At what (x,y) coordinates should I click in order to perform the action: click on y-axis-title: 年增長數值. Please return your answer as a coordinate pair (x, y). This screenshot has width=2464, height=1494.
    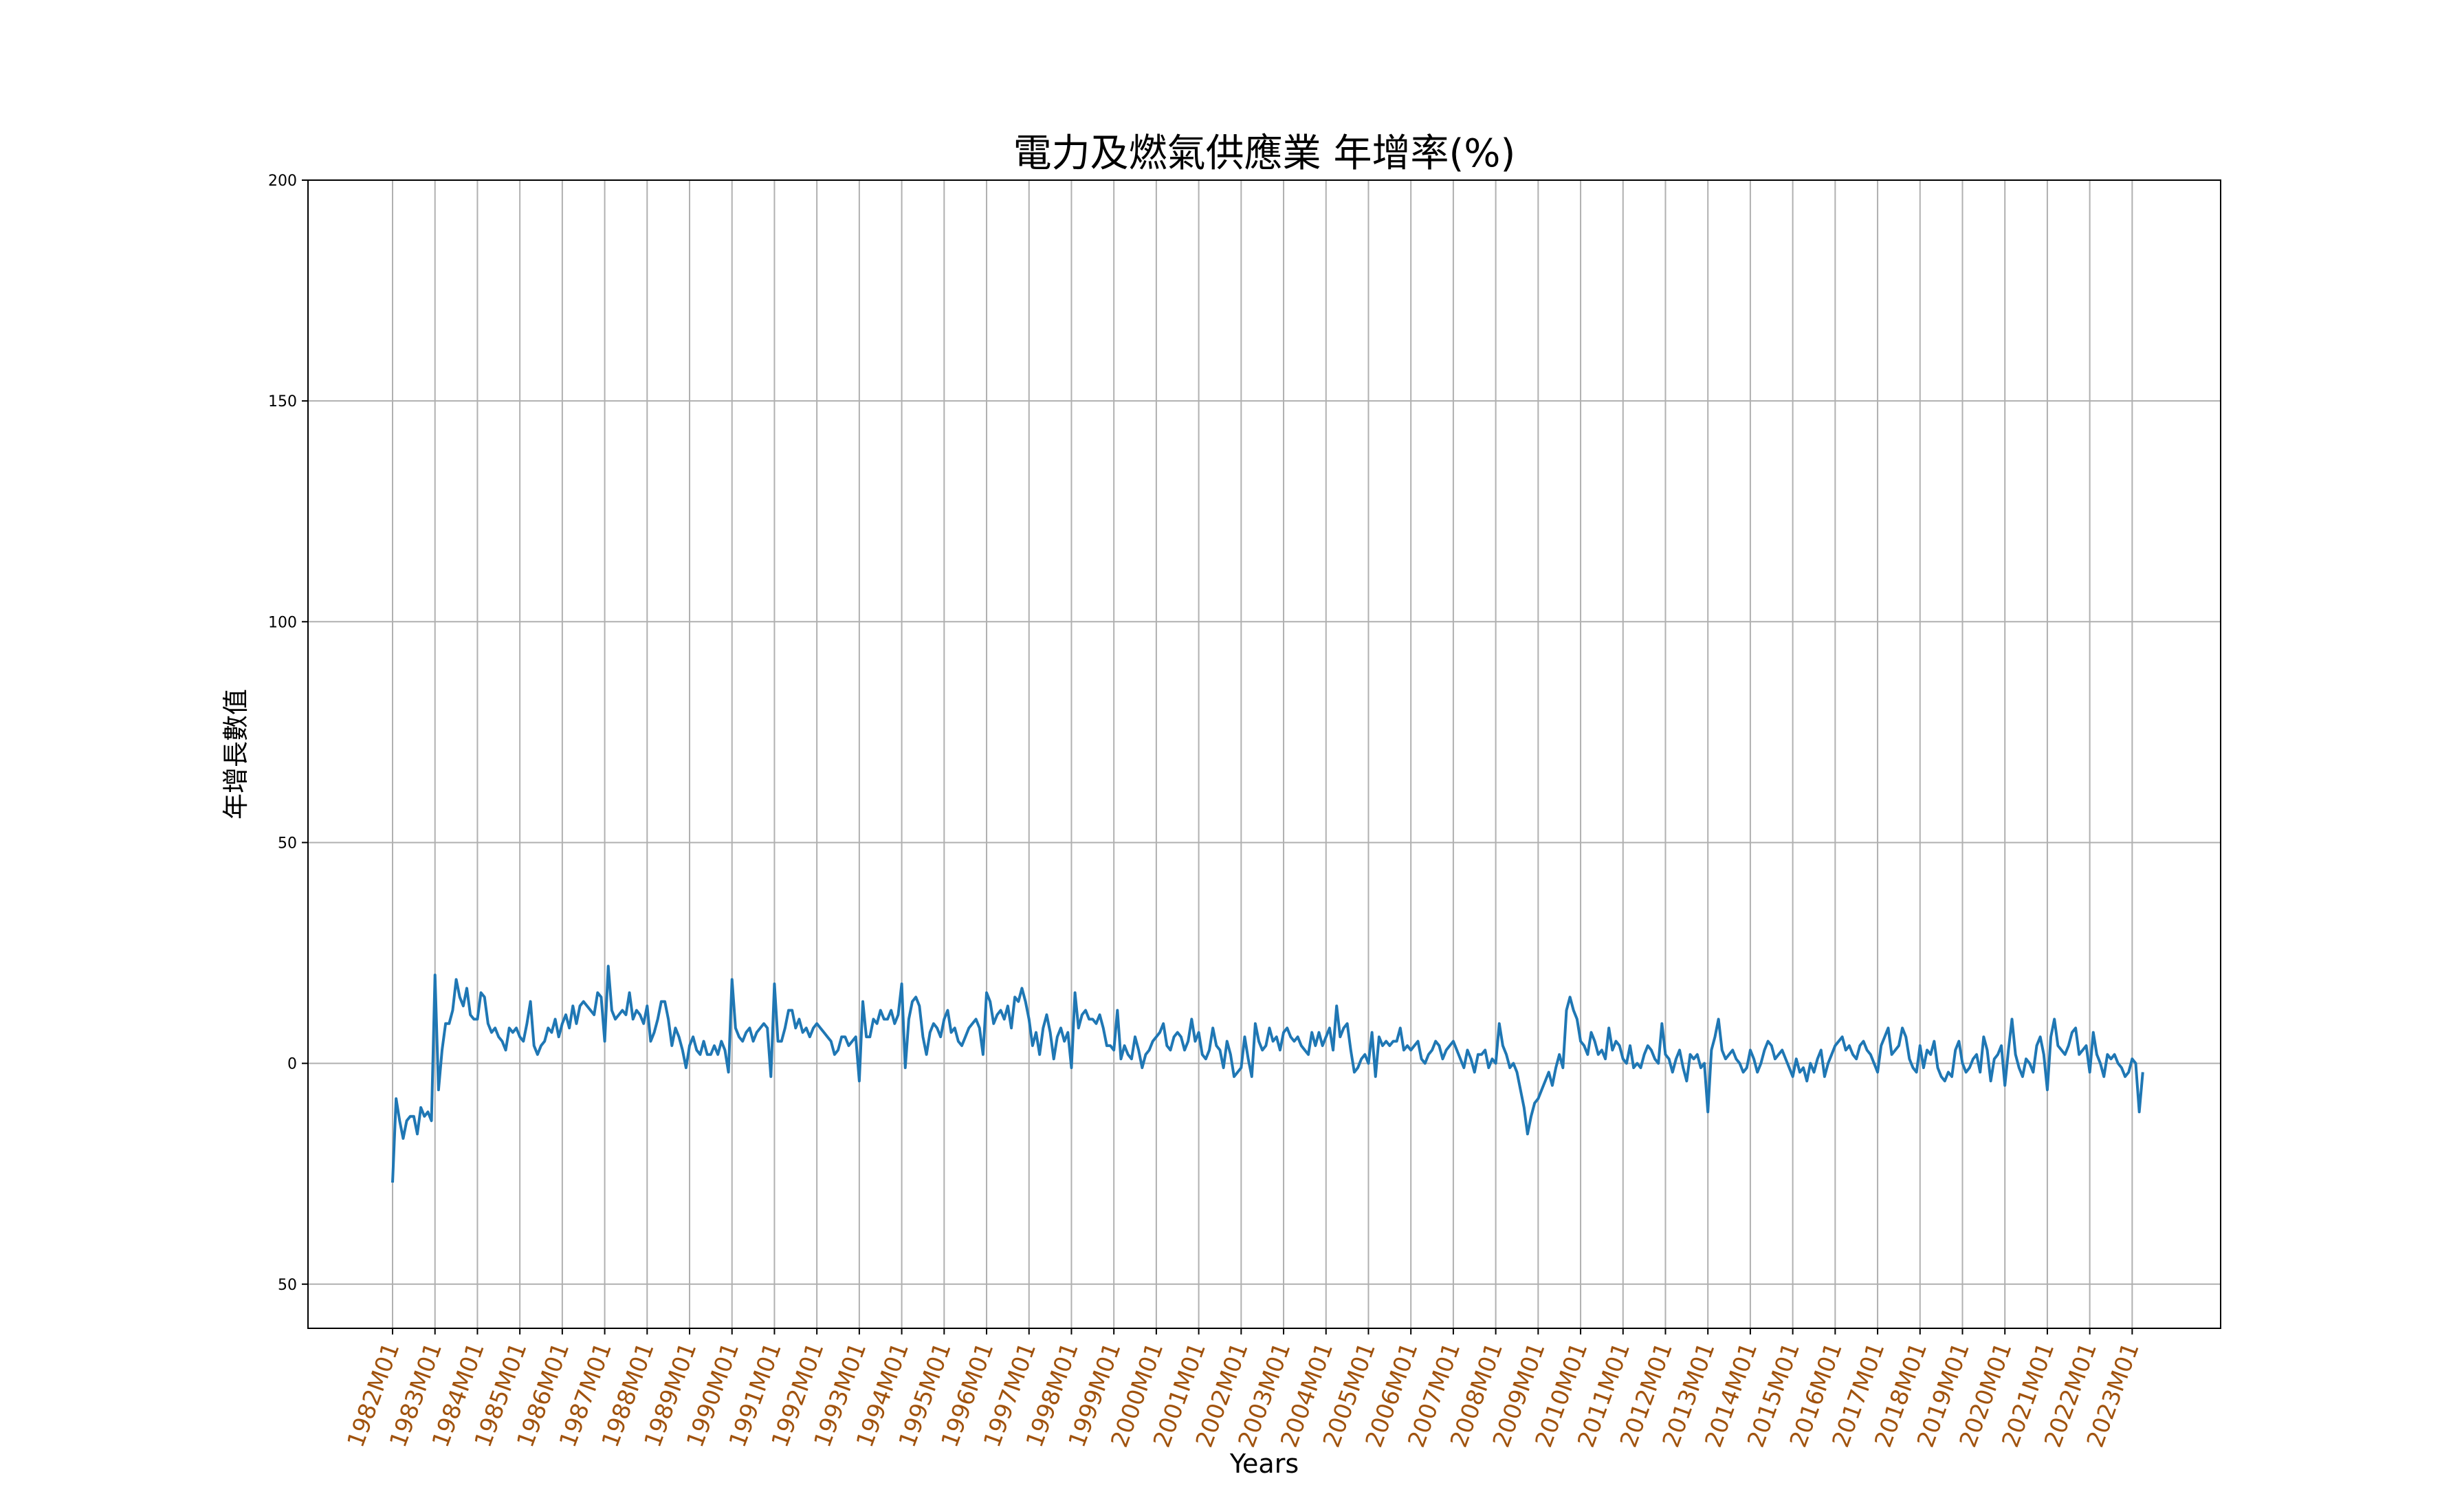
    Looking at the image, I should click on (236, 754).